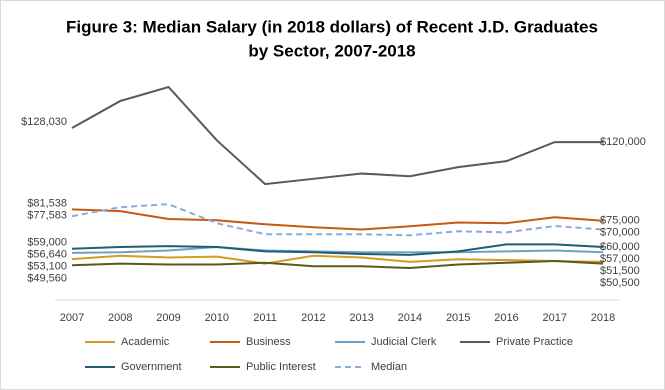 This screenshot has height=390, width=665. What do you see at coordinates (268, 342) in the screenshot?
I see `legend-label: Business` at bounding box center [268, 342].